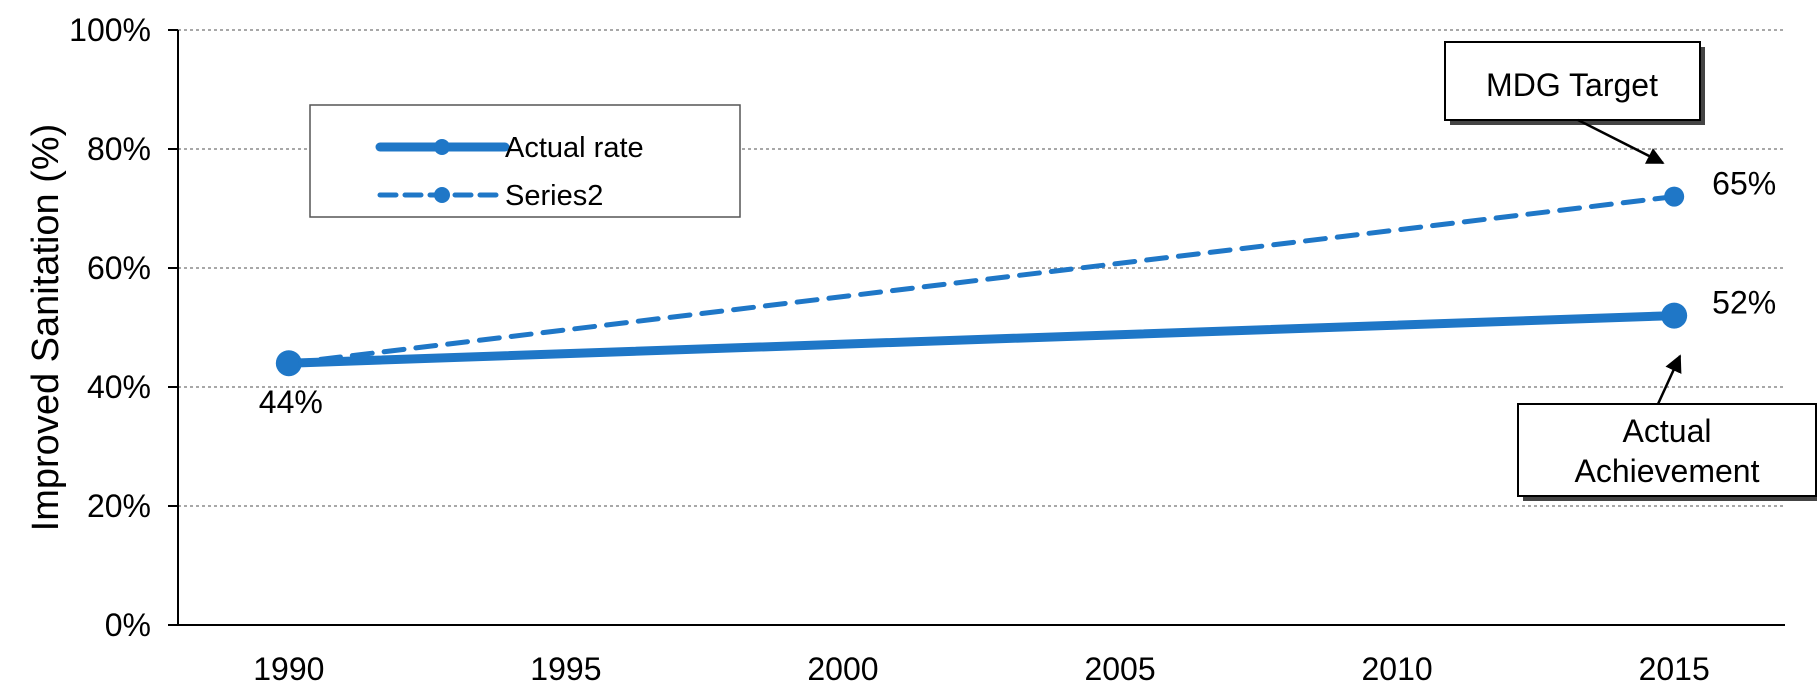 This screenshot has height=696, width=1817. Describe the element at coordinates (128, 625) in the screenshot. I see `y-tick-label: 0%` at that location.